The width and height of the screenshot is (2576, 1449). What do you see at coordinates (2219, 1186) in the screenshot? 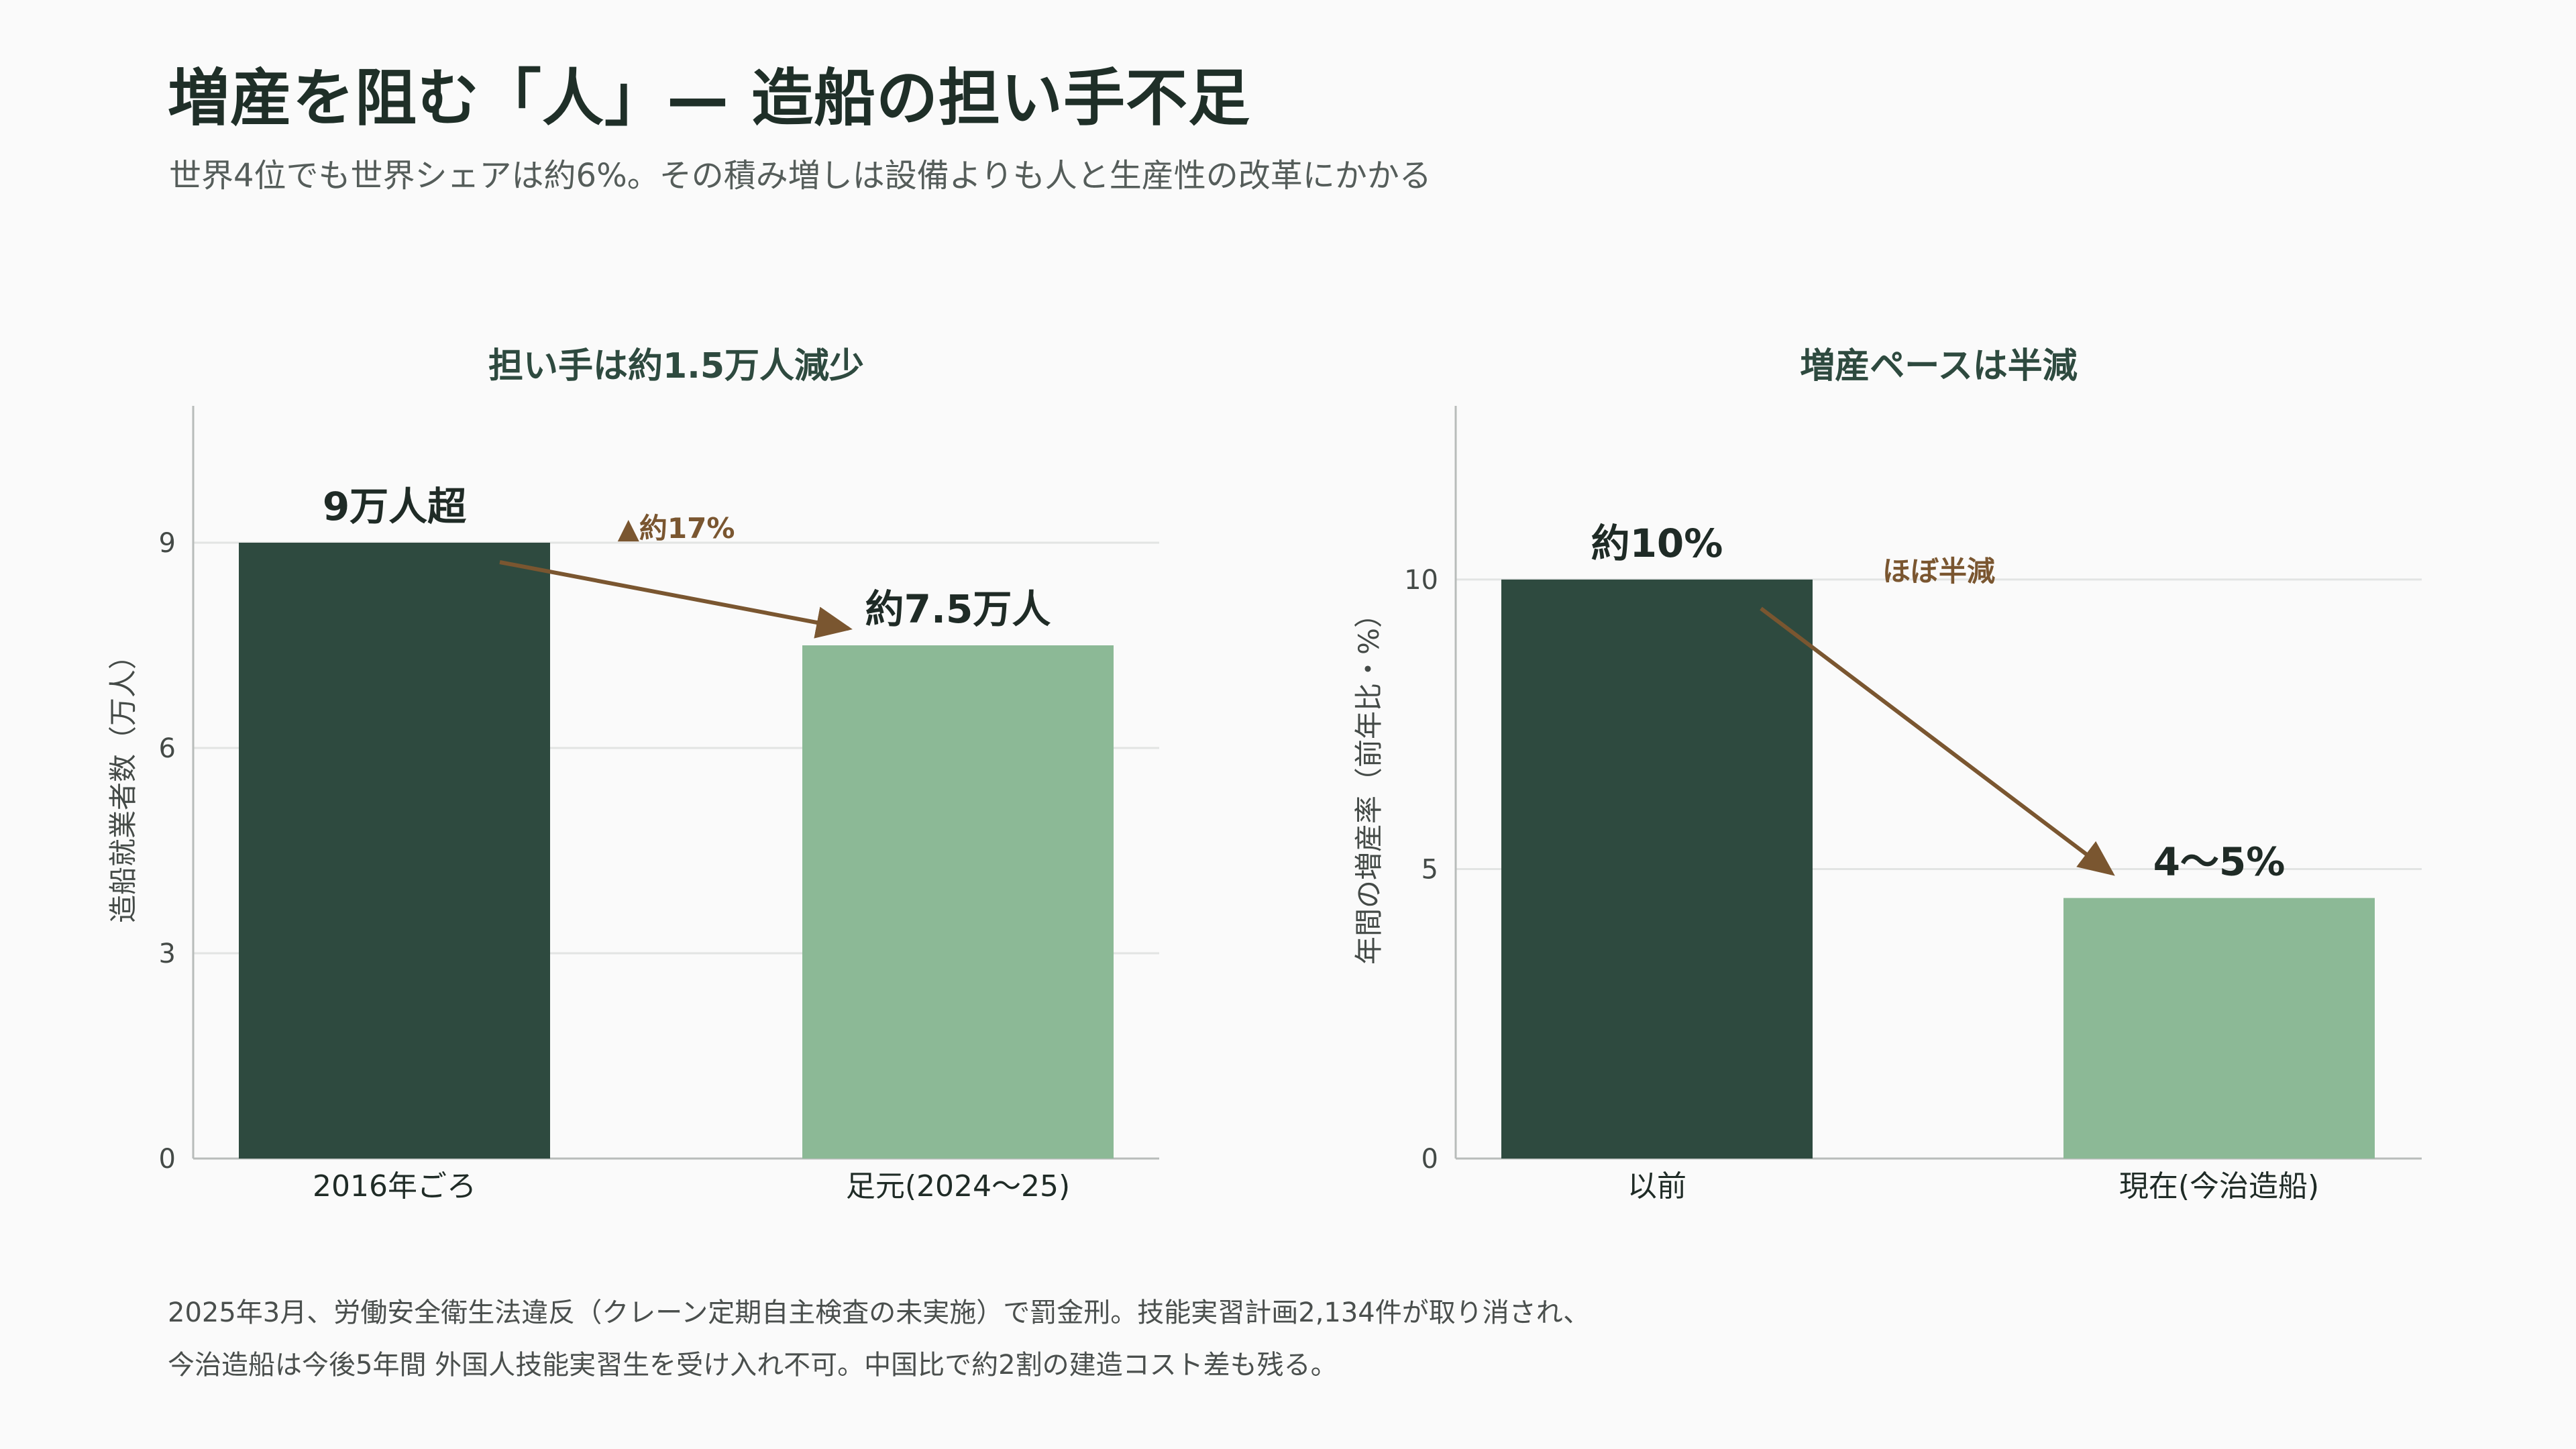
I see `right-category-label-2: 現在(今治造船)` at bounding box center [2219, 1186].